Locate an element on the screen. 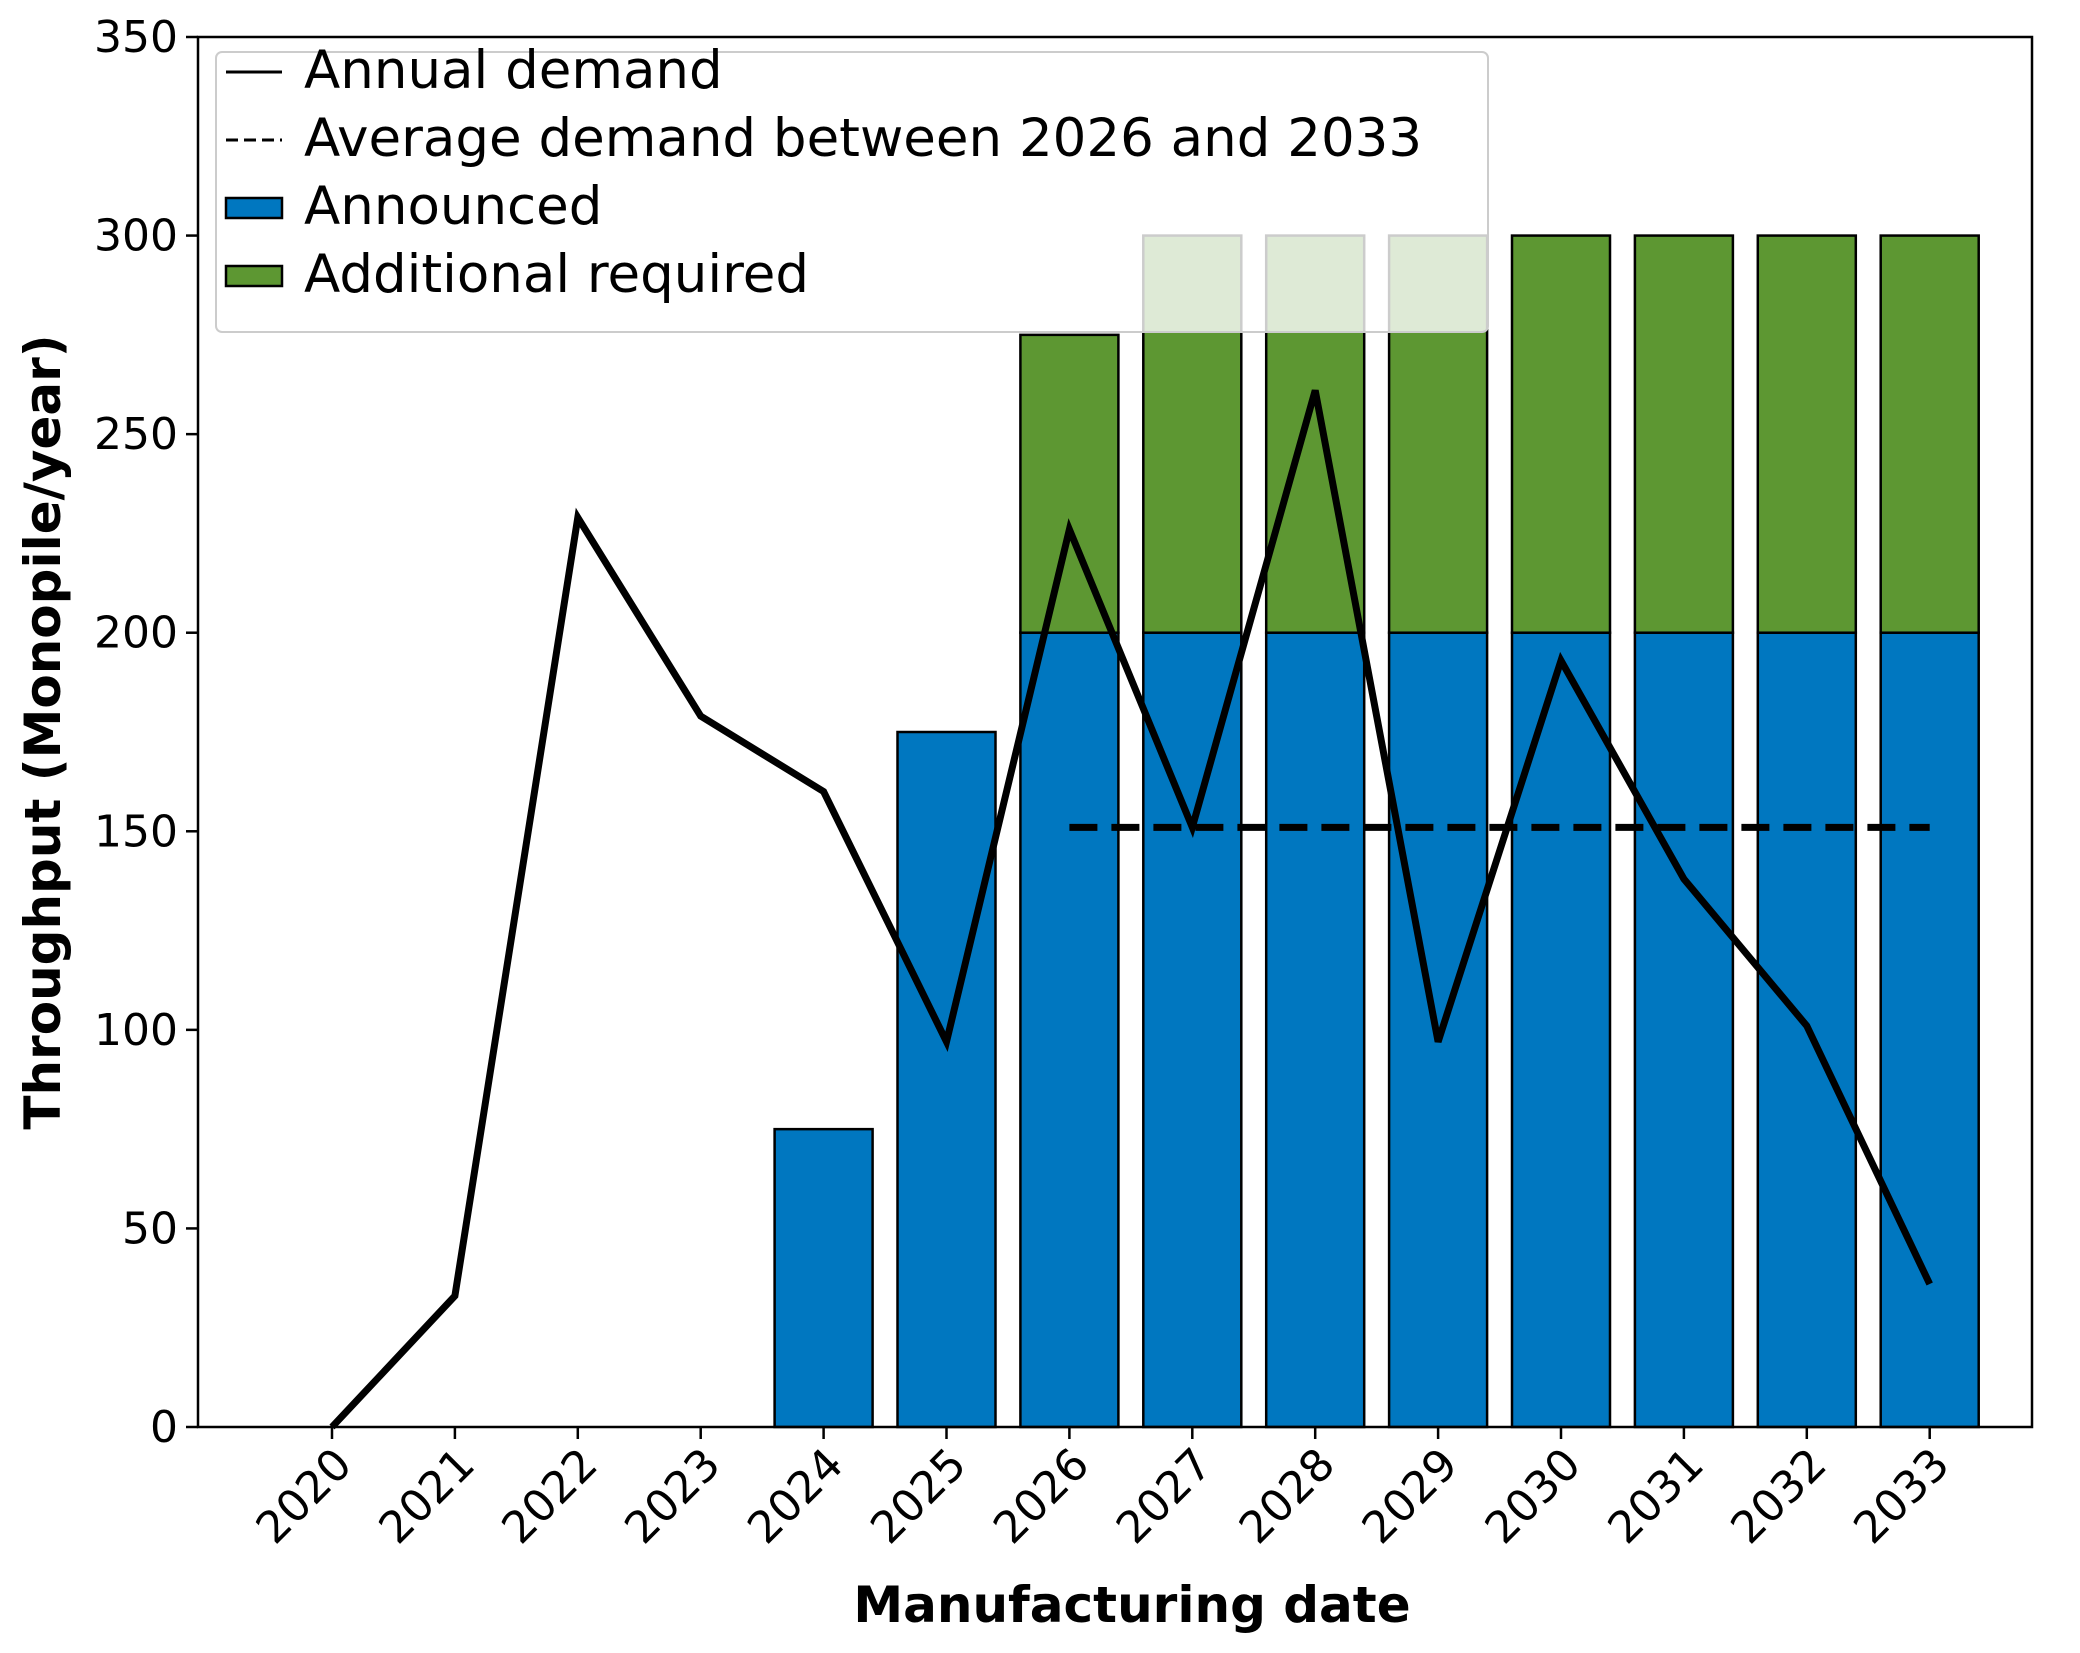  bar-announced-2031 is located at coordinates (1684, 1030).